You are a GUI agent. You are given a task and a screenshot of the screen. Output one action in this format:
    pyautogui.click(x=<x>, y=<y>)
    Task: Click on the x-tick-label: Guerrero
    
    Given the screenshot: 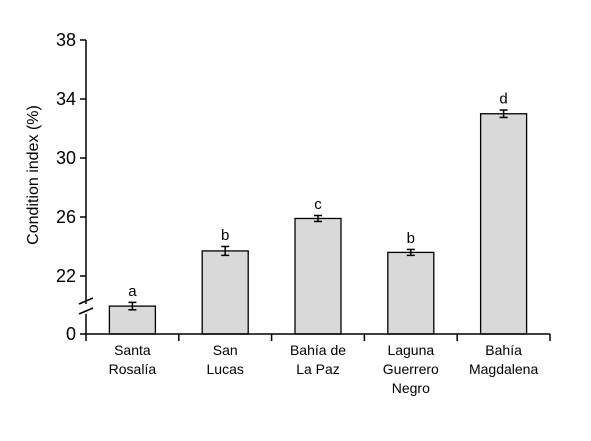 What is the action you would take?
    pyautogui.click(x=411, y=369)
    